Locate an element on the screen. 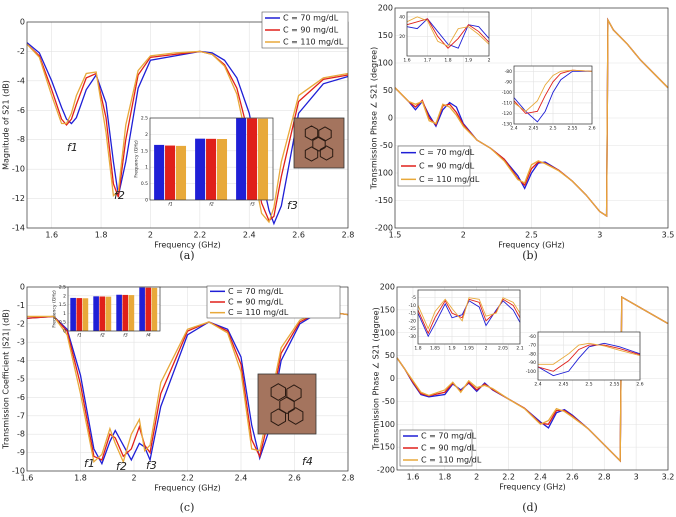 This screenshot has height=517, width=676. y-tick-label: 150 is located at coordinates (385, 35).